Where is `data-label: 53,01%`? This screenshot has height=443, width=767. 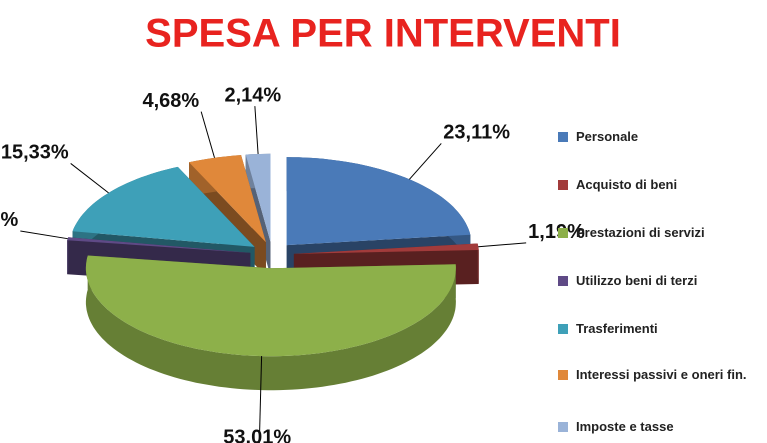 data-label: 53,01% is located at coordinates (257, 434).